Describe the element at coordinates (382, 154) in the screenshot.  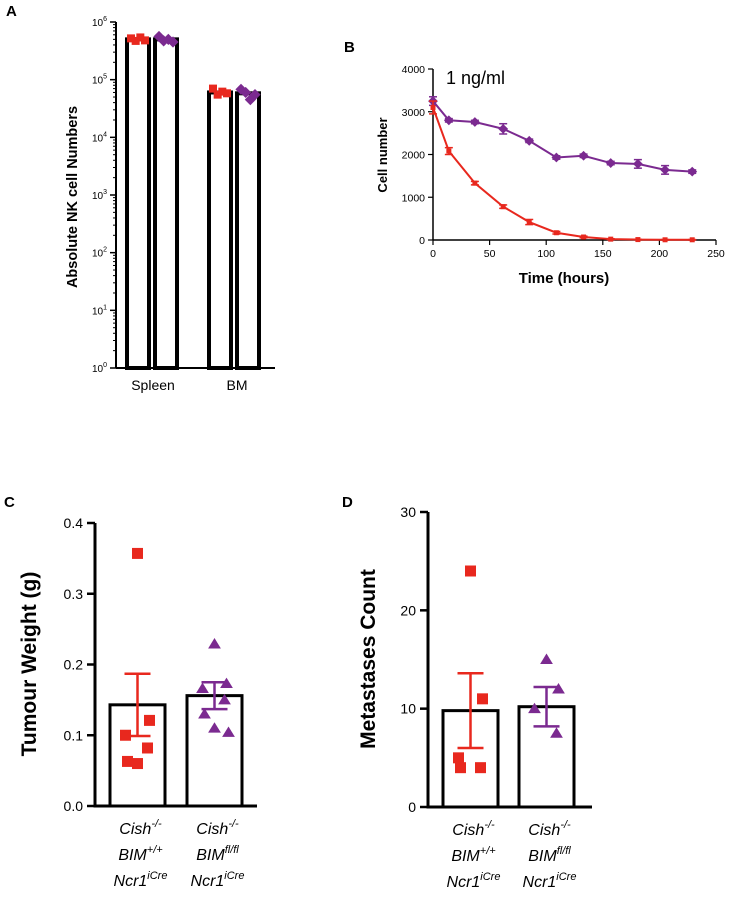
I see `panel-b-ylabel: Cell number` at that location.